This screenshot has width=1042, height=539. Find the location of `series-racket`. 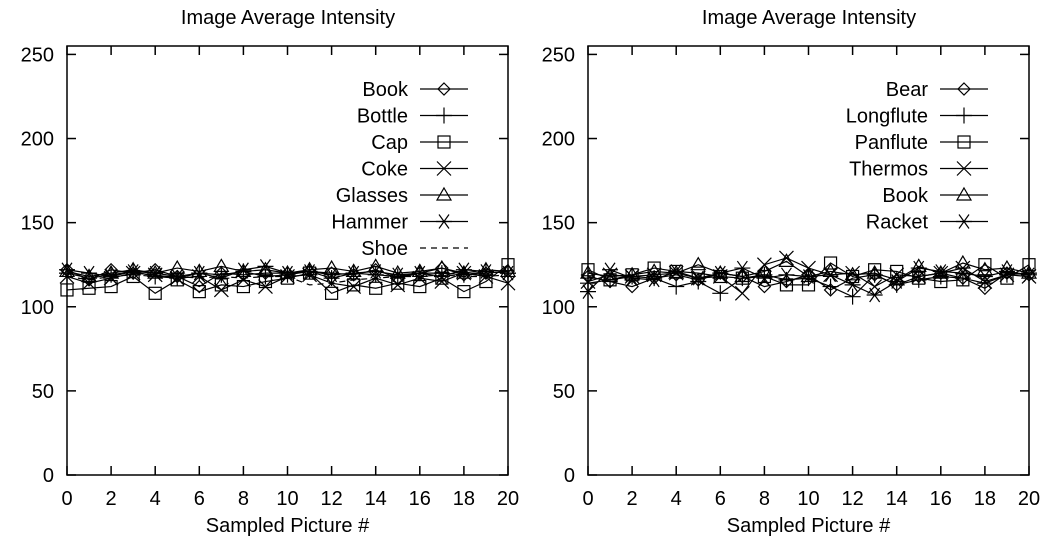

series-racket is located at coordinates (808, 281).